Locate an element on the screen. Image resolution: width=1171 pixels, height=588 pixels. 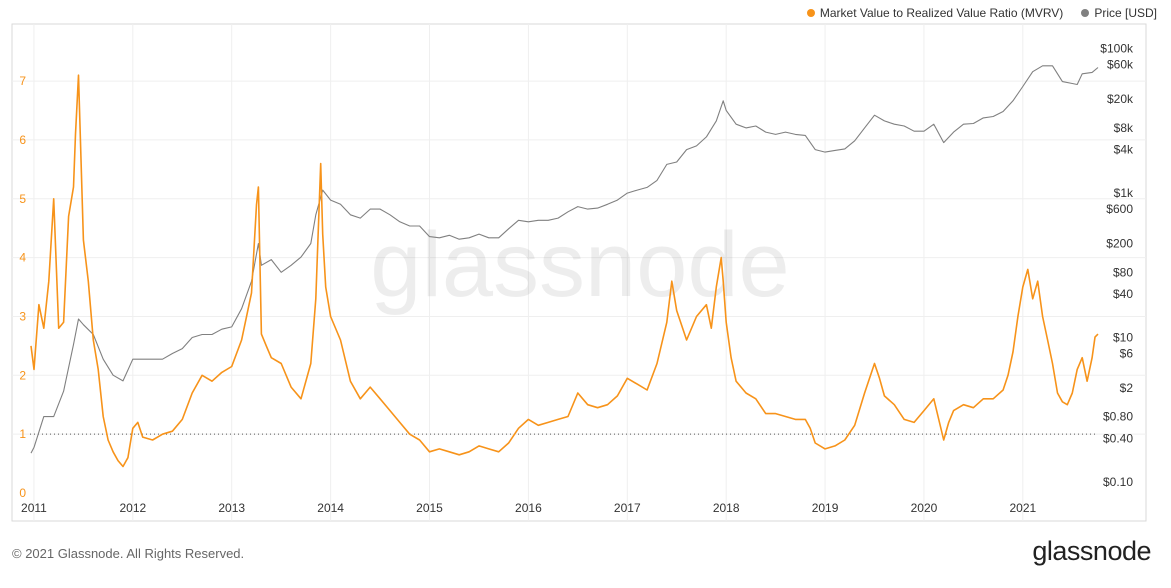
legend-item-price: Price [USD] is located at coordinates (1119, 13).